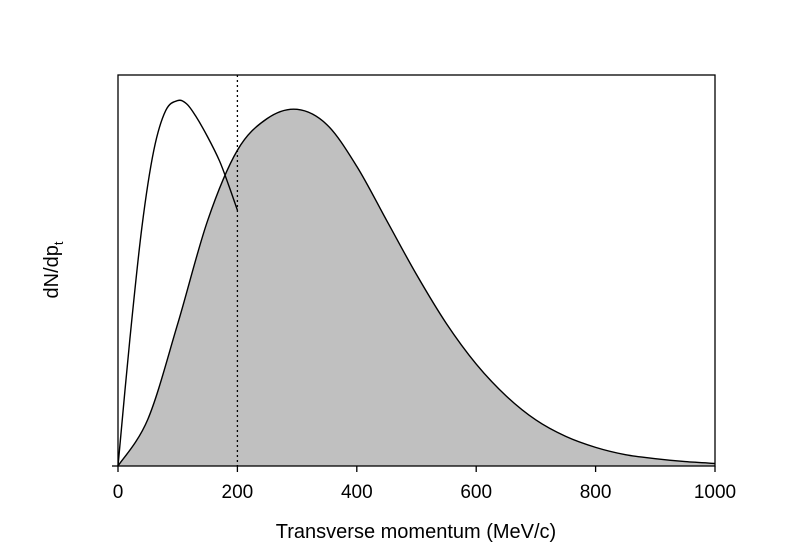 This screenshot has width=788, height=550. What do you see at coordinates (715, 492) in the screenshot?
I see `x-tick-label: 1000` at bounding box center [715, 492].